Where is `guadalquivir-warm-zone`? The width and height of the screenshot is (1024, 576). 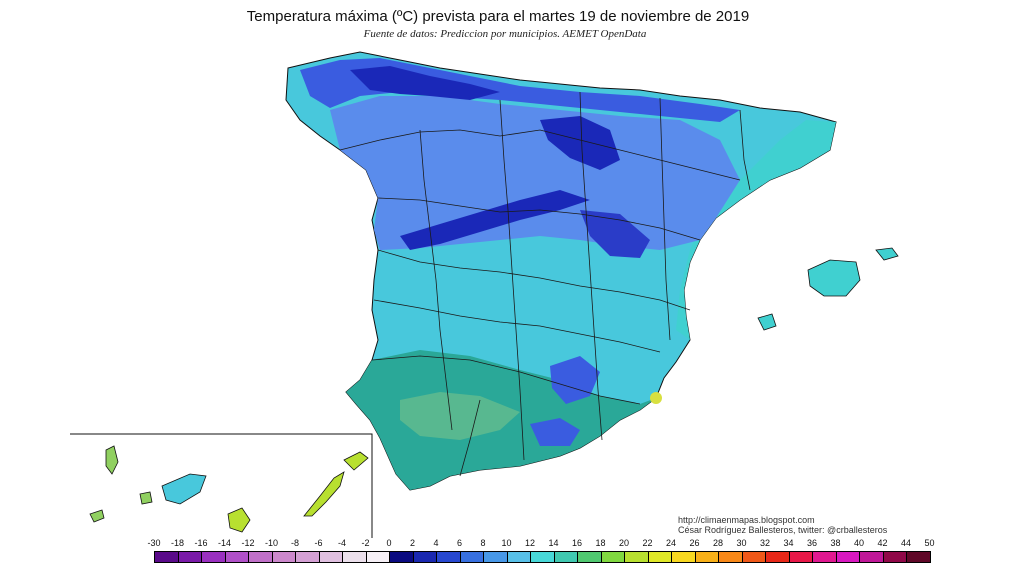
guadalquivir-warm-zone is located at coordinates (460, 416).